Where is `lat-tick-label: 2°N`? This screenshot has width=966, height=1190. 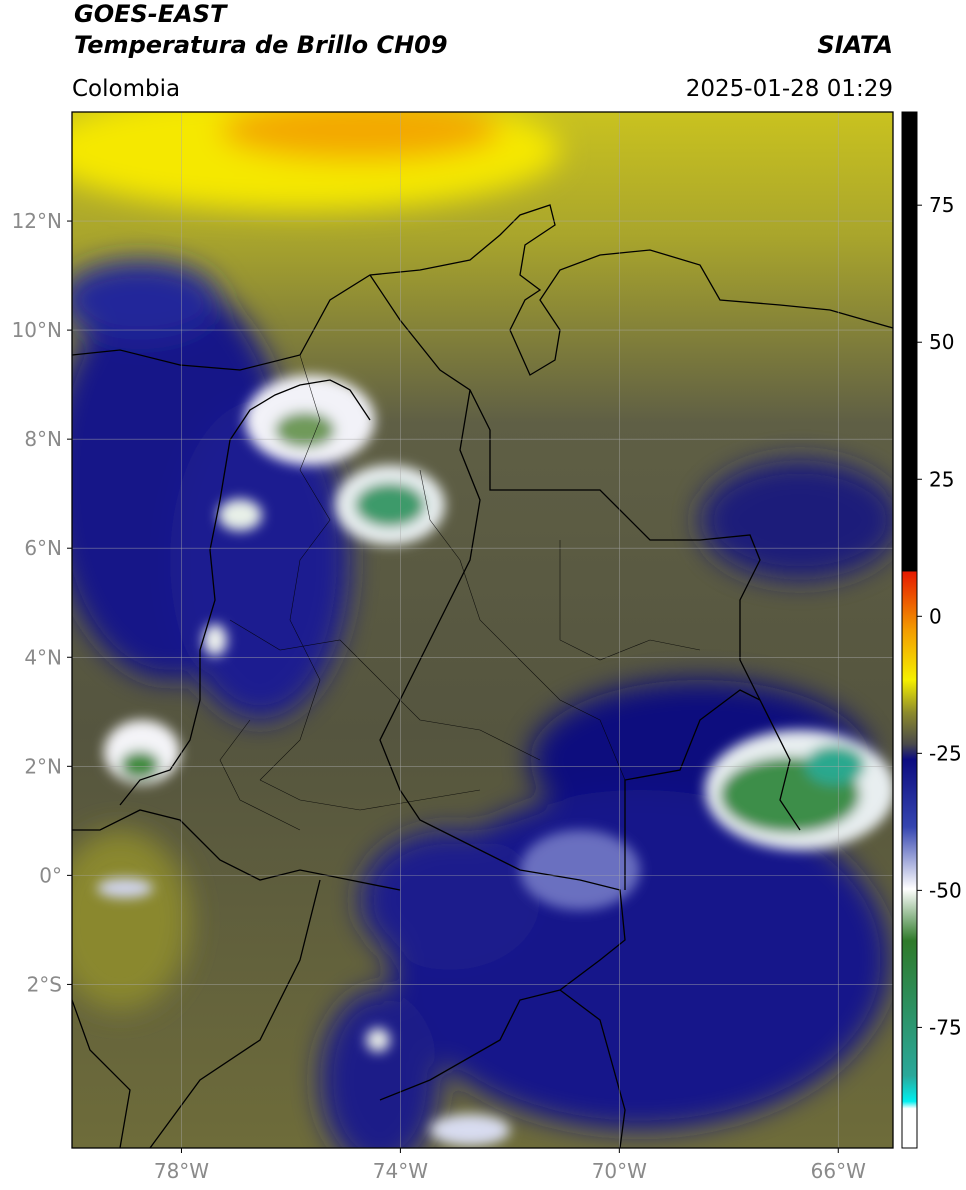
lat-tick-label: 2°N is located at coordinates (43, 766).